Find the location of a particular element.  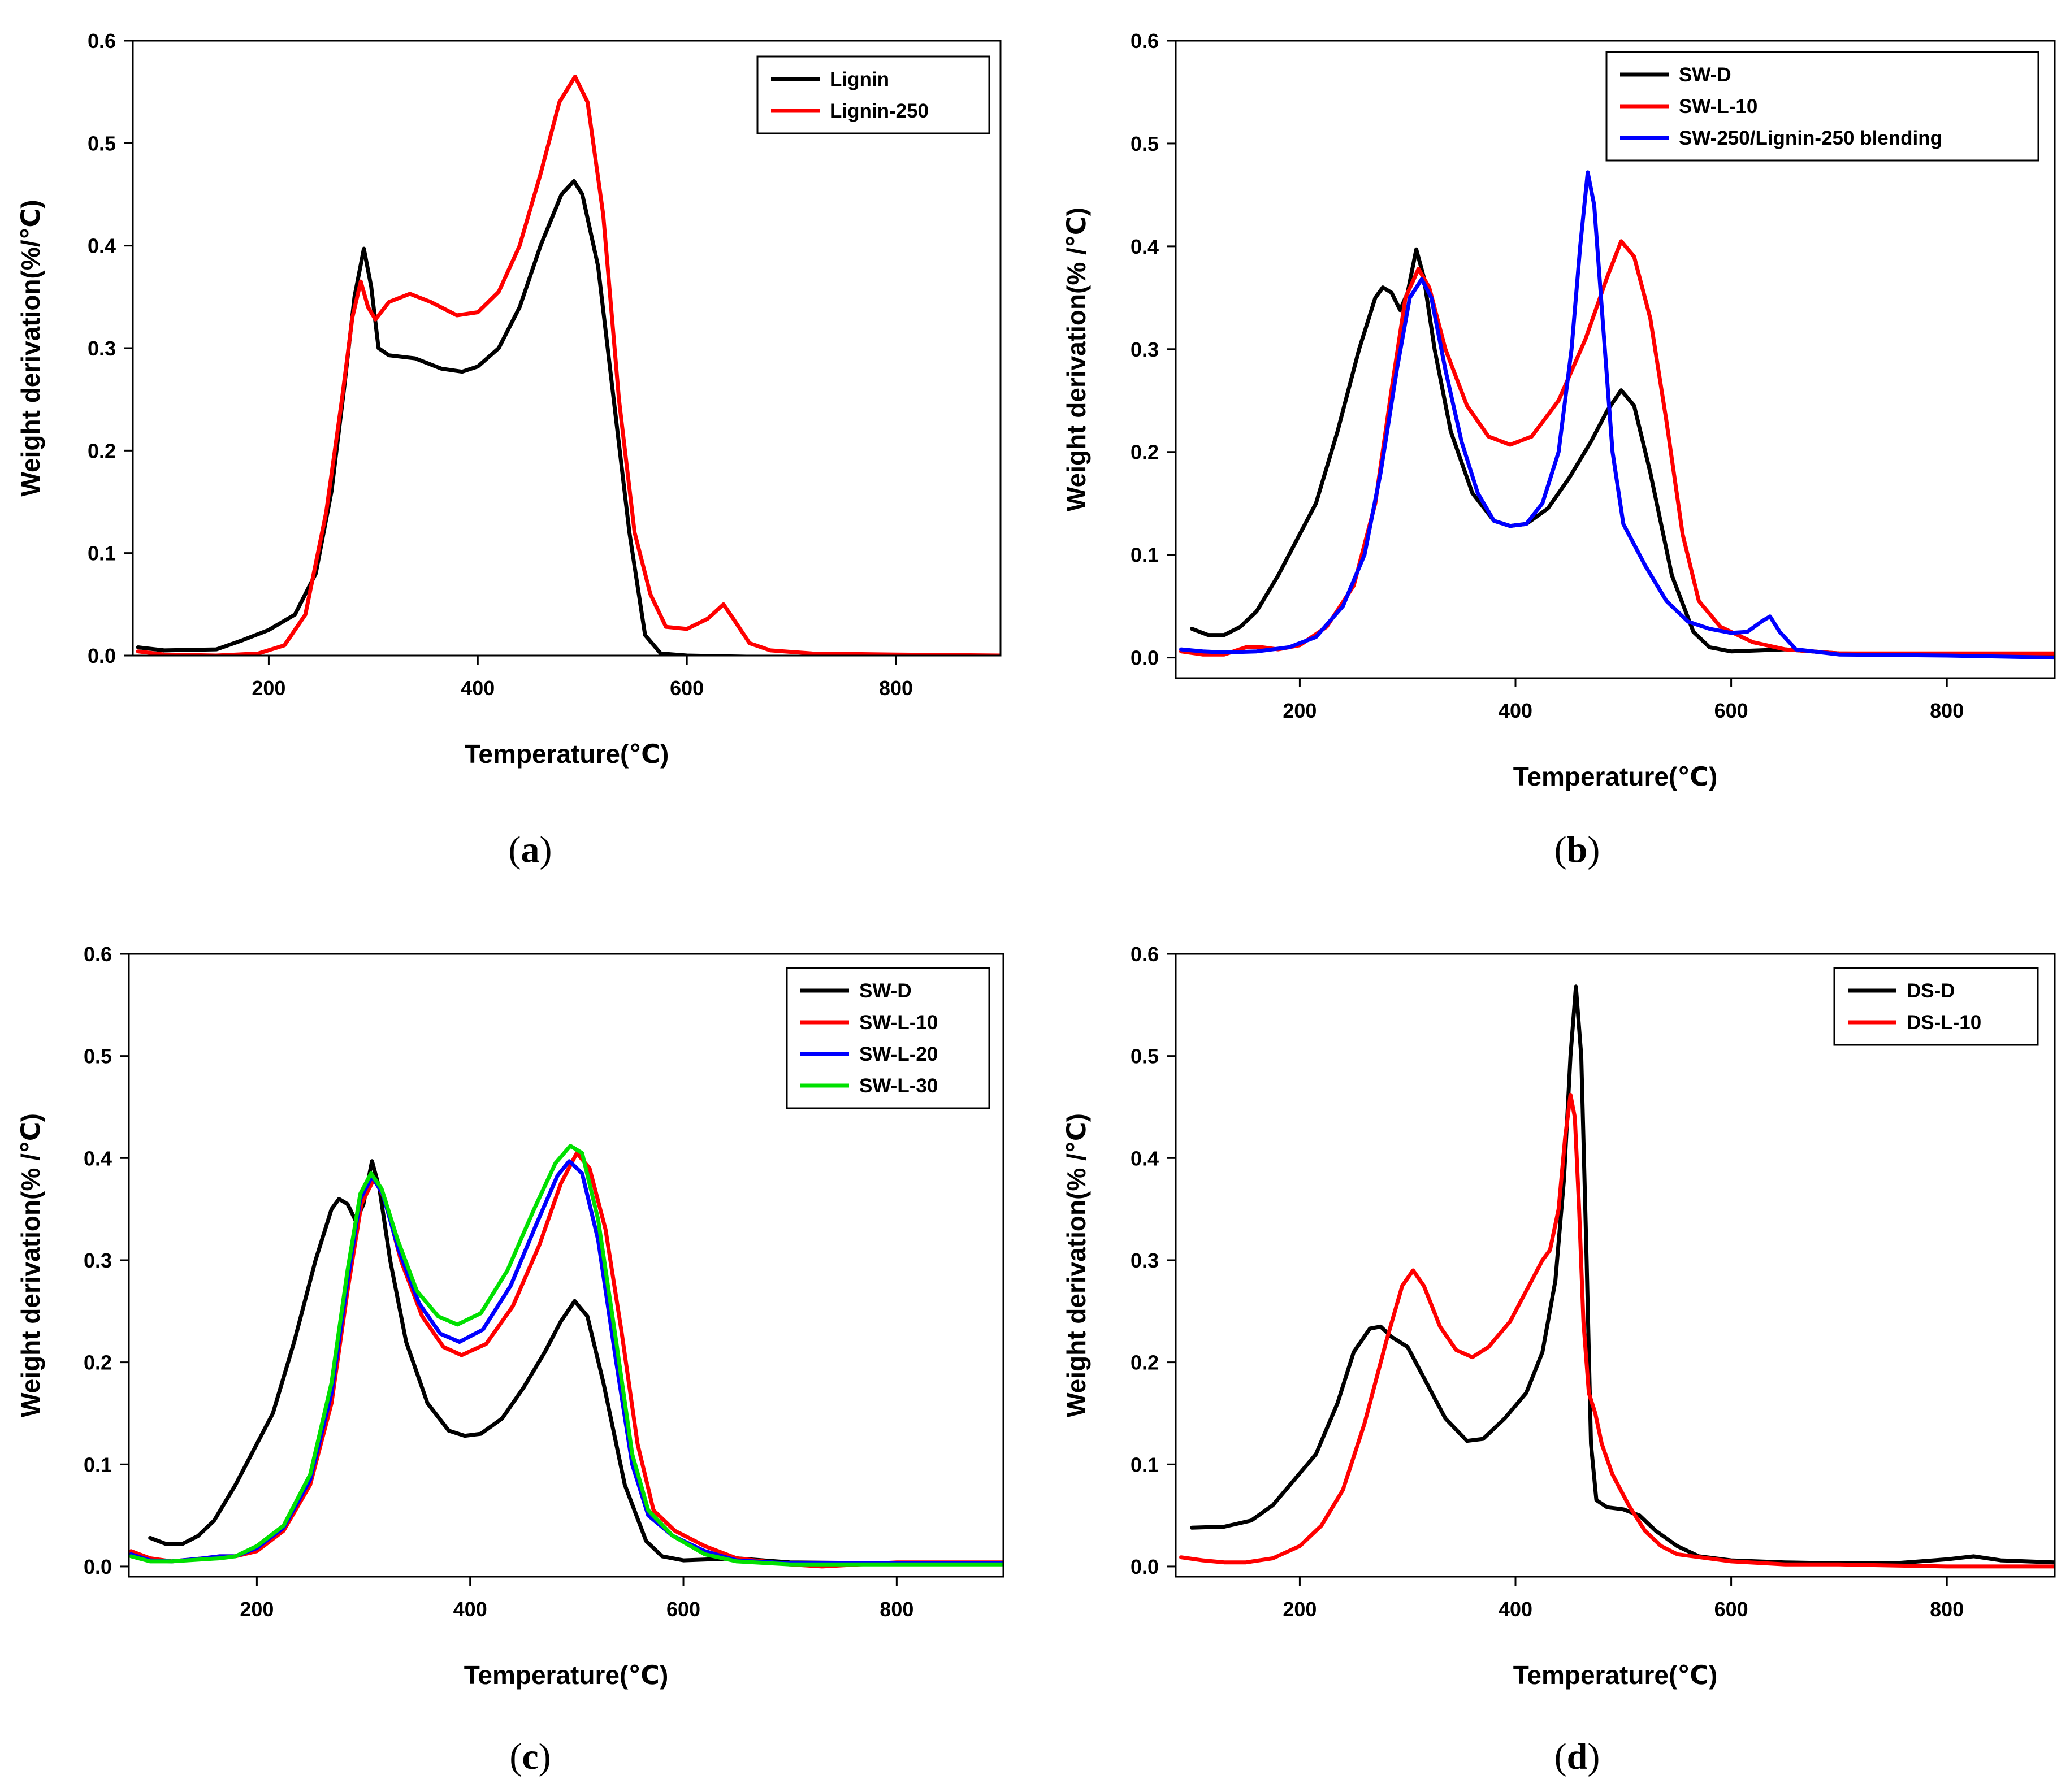

legend-label: SW-L-30 is located at coordinates (898, 1086).